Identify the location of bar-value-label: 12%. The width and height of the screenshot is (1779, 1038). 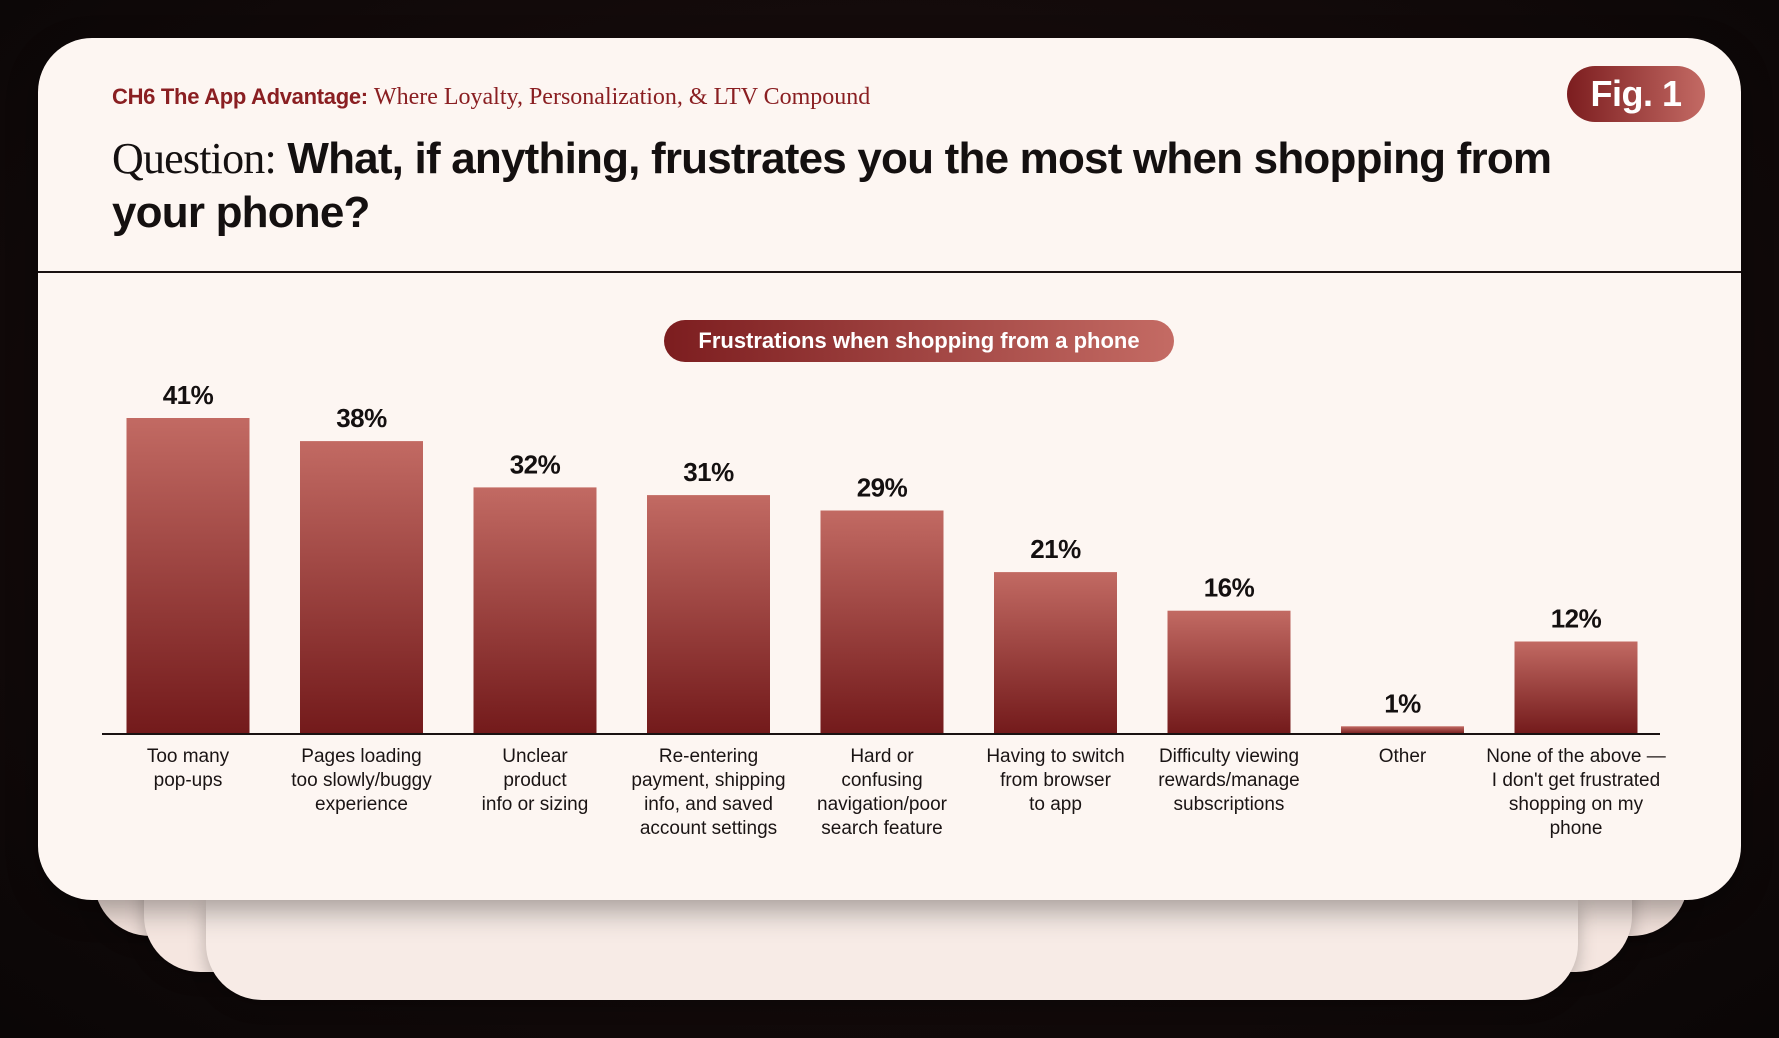
(1576, 619).